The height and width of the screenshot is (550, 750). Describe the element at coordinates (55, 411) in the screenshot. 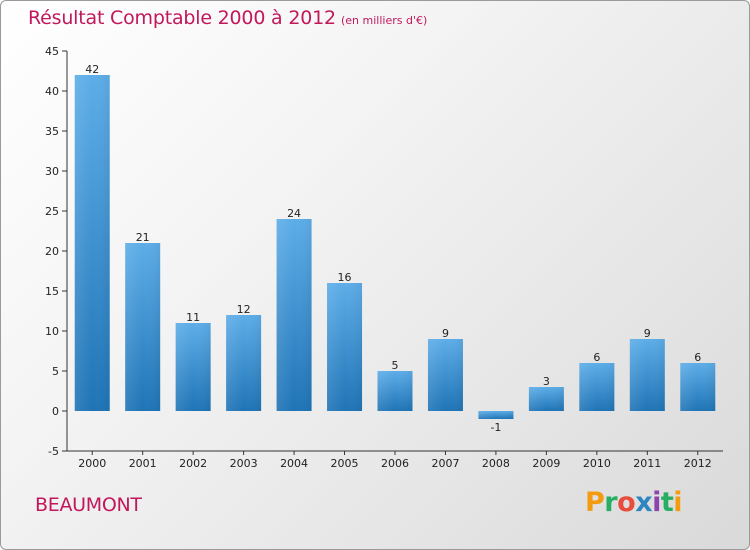

I see `y-tick-label: 0` at that location.